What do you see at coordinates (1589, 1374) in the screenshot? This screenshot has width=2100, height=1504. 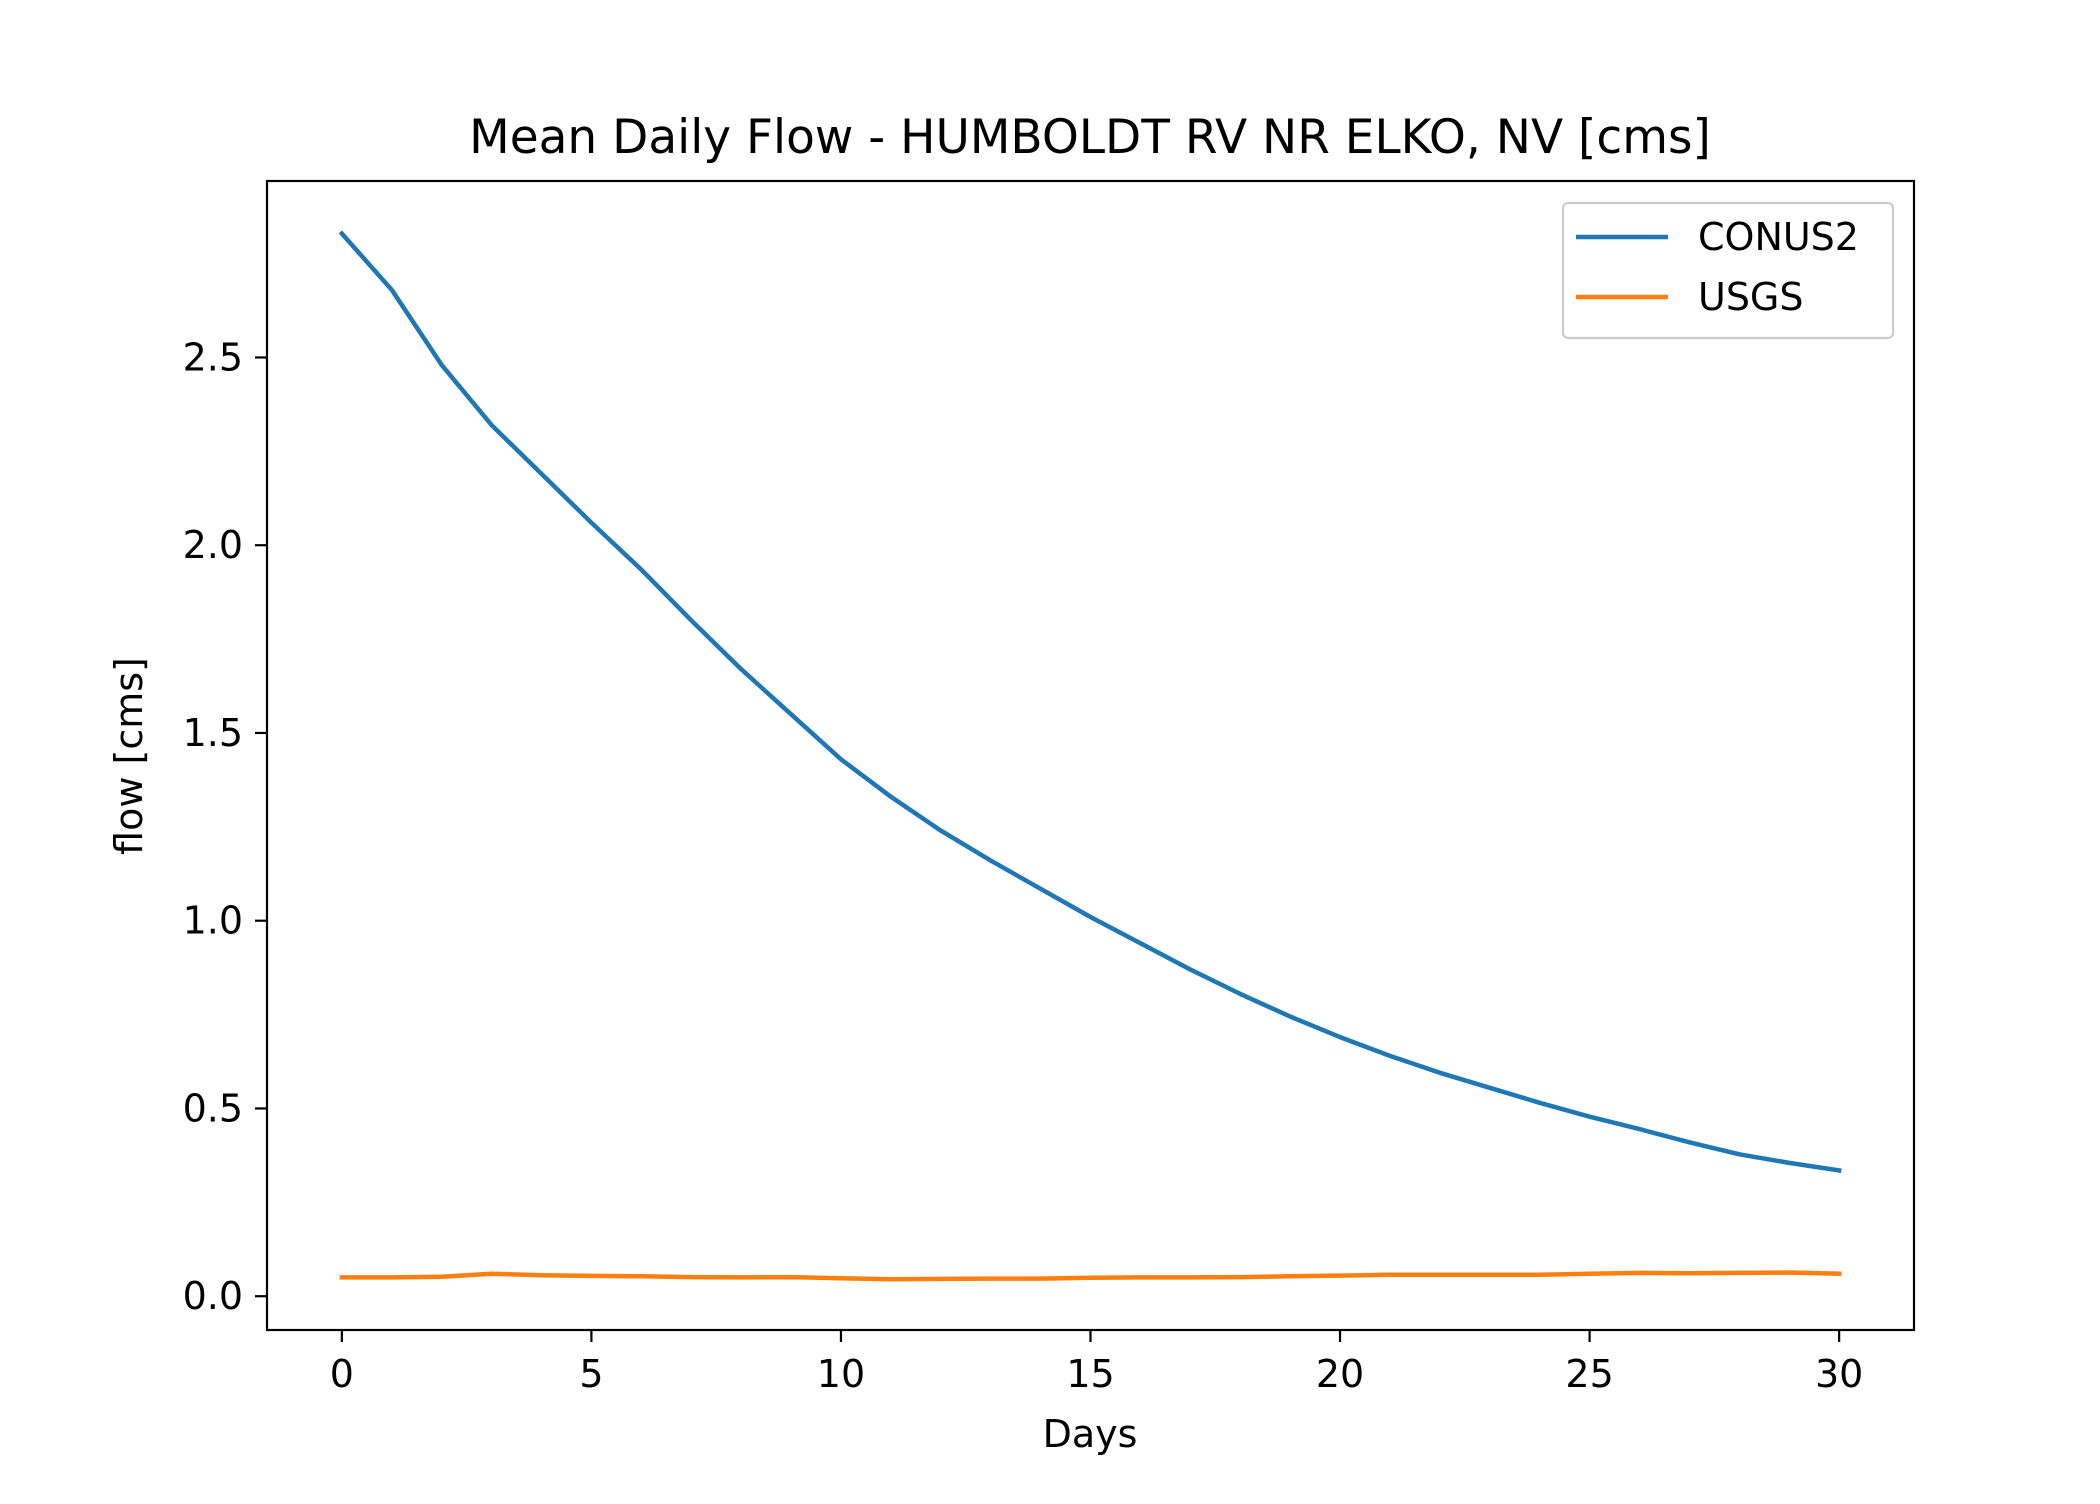 I see `x-tick-label: 25` at bounding box center [1589, 1374].